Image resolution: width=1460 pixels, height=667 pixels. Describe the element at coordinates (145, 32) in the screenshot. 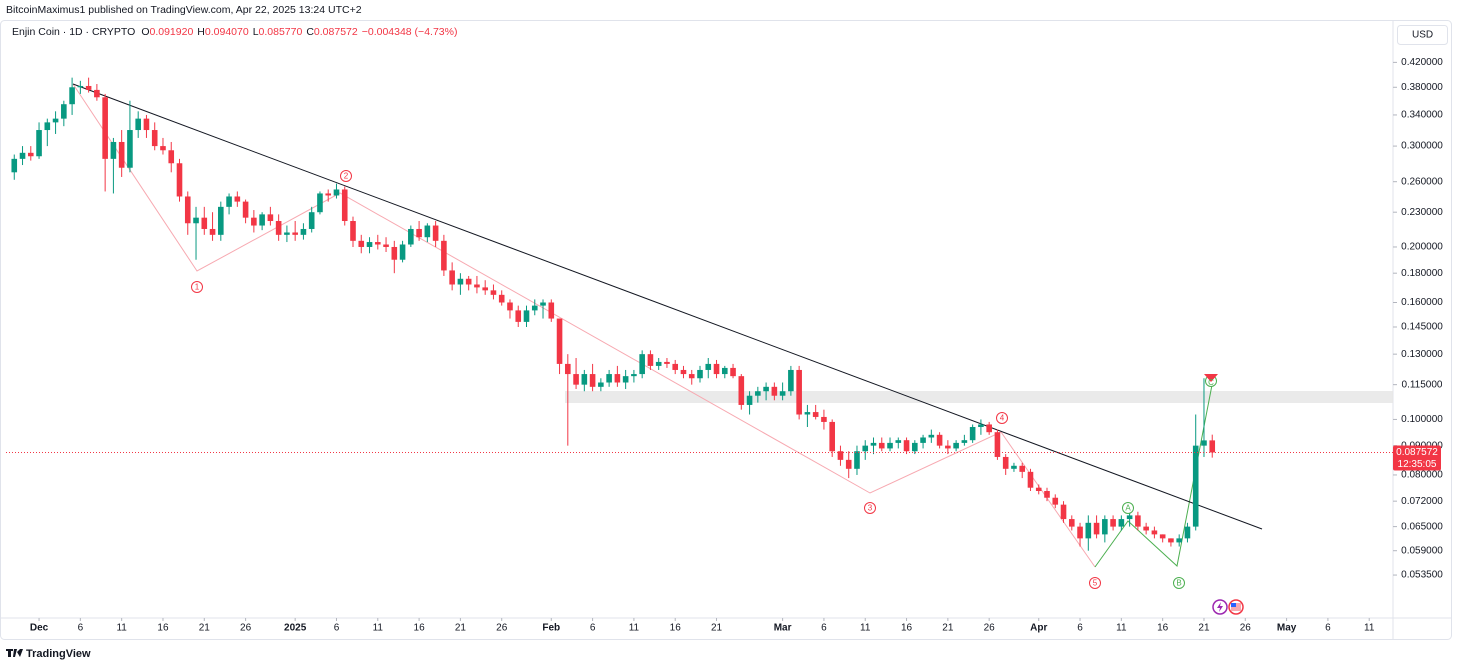

I see `ohlc-key: O` at that location.